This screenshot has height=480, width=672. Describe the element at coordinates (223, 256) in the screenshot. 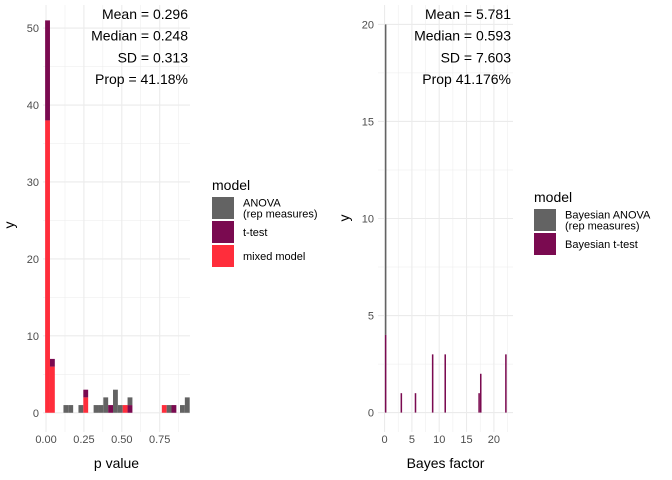

I see `legend-key-mixed` at that location.